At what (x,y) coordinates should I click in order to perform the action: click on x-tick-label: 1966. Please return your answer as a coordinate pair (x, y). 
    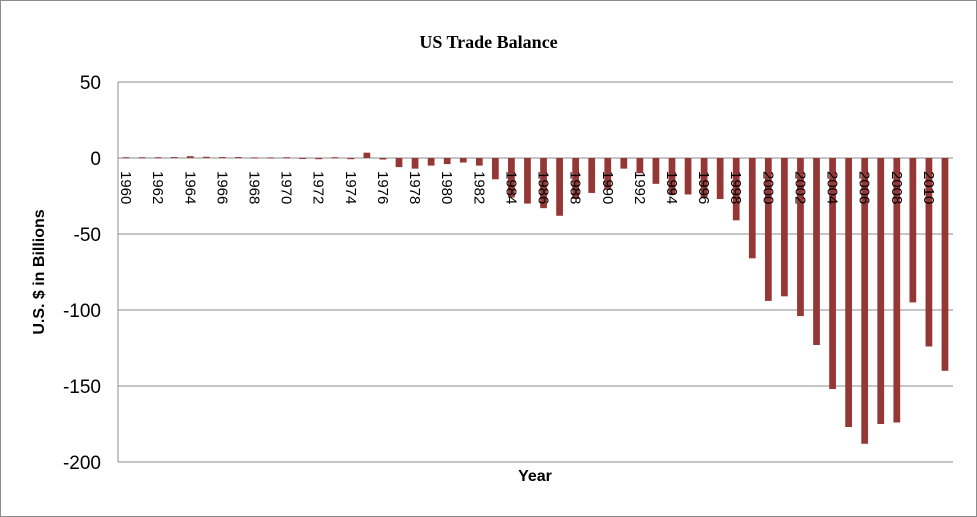
    Looking at the image, I should click on (221, 187).